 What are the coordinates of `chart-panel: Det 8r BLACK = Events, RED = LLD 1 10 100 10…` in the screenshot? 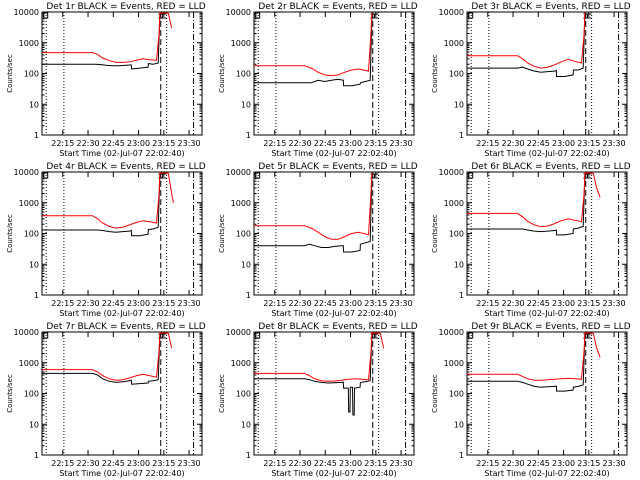 It's located at (318, 400).